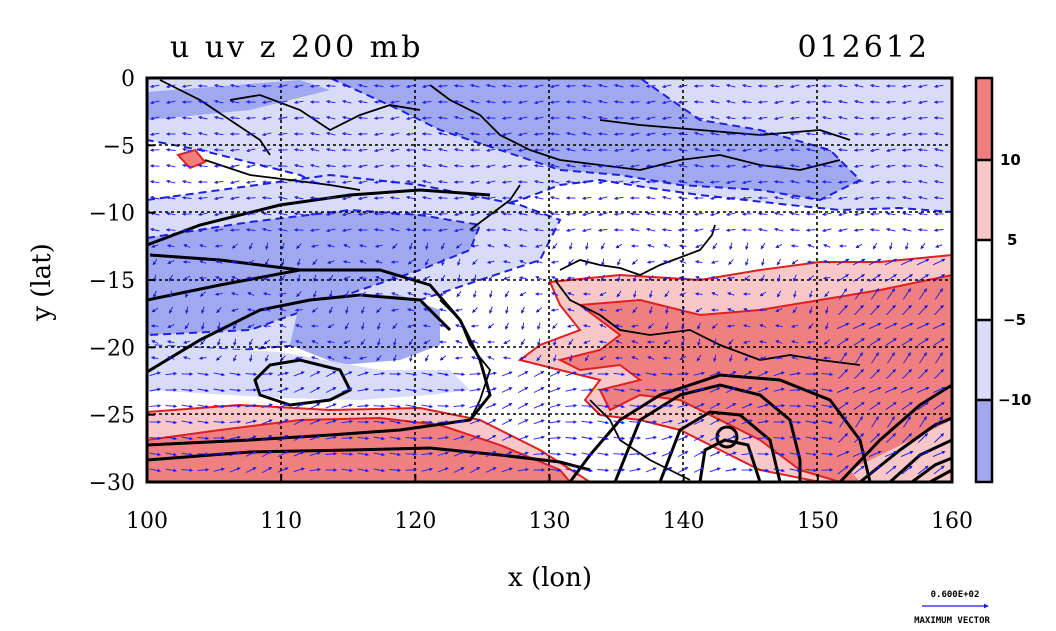 The width and height of the screenshot is (1056, 631). I want to click on chart-title: u uv z 200 mb, so click(296, 47).